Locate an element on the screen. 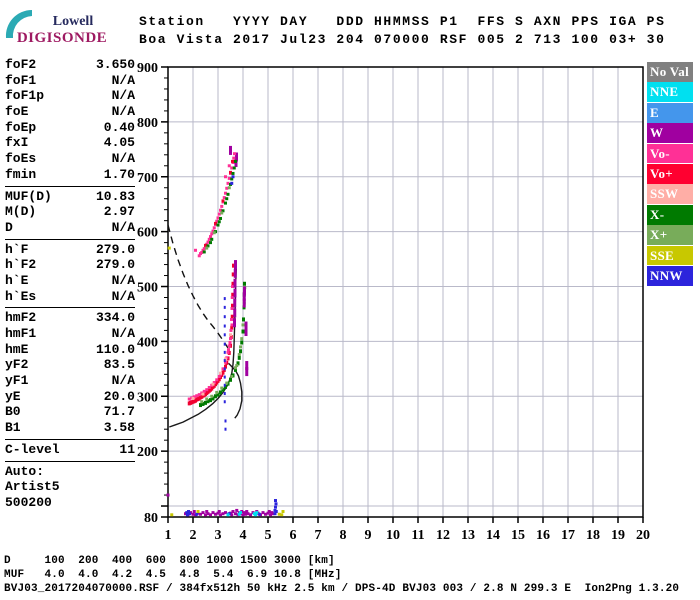  param-label: 500200 is located at coordinates (28, 502).